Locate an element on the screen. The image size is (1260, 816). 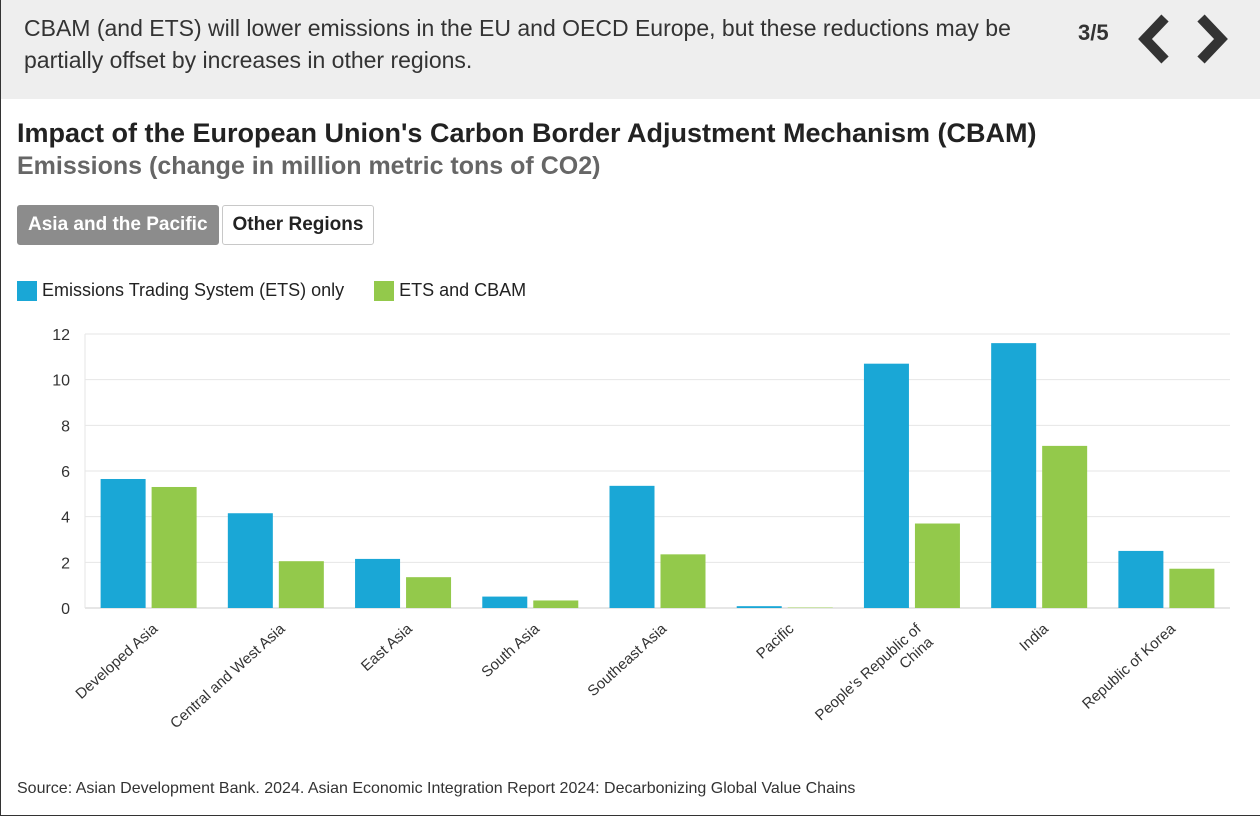
y-tick-label: 4 is located at coordinates (65, 518).